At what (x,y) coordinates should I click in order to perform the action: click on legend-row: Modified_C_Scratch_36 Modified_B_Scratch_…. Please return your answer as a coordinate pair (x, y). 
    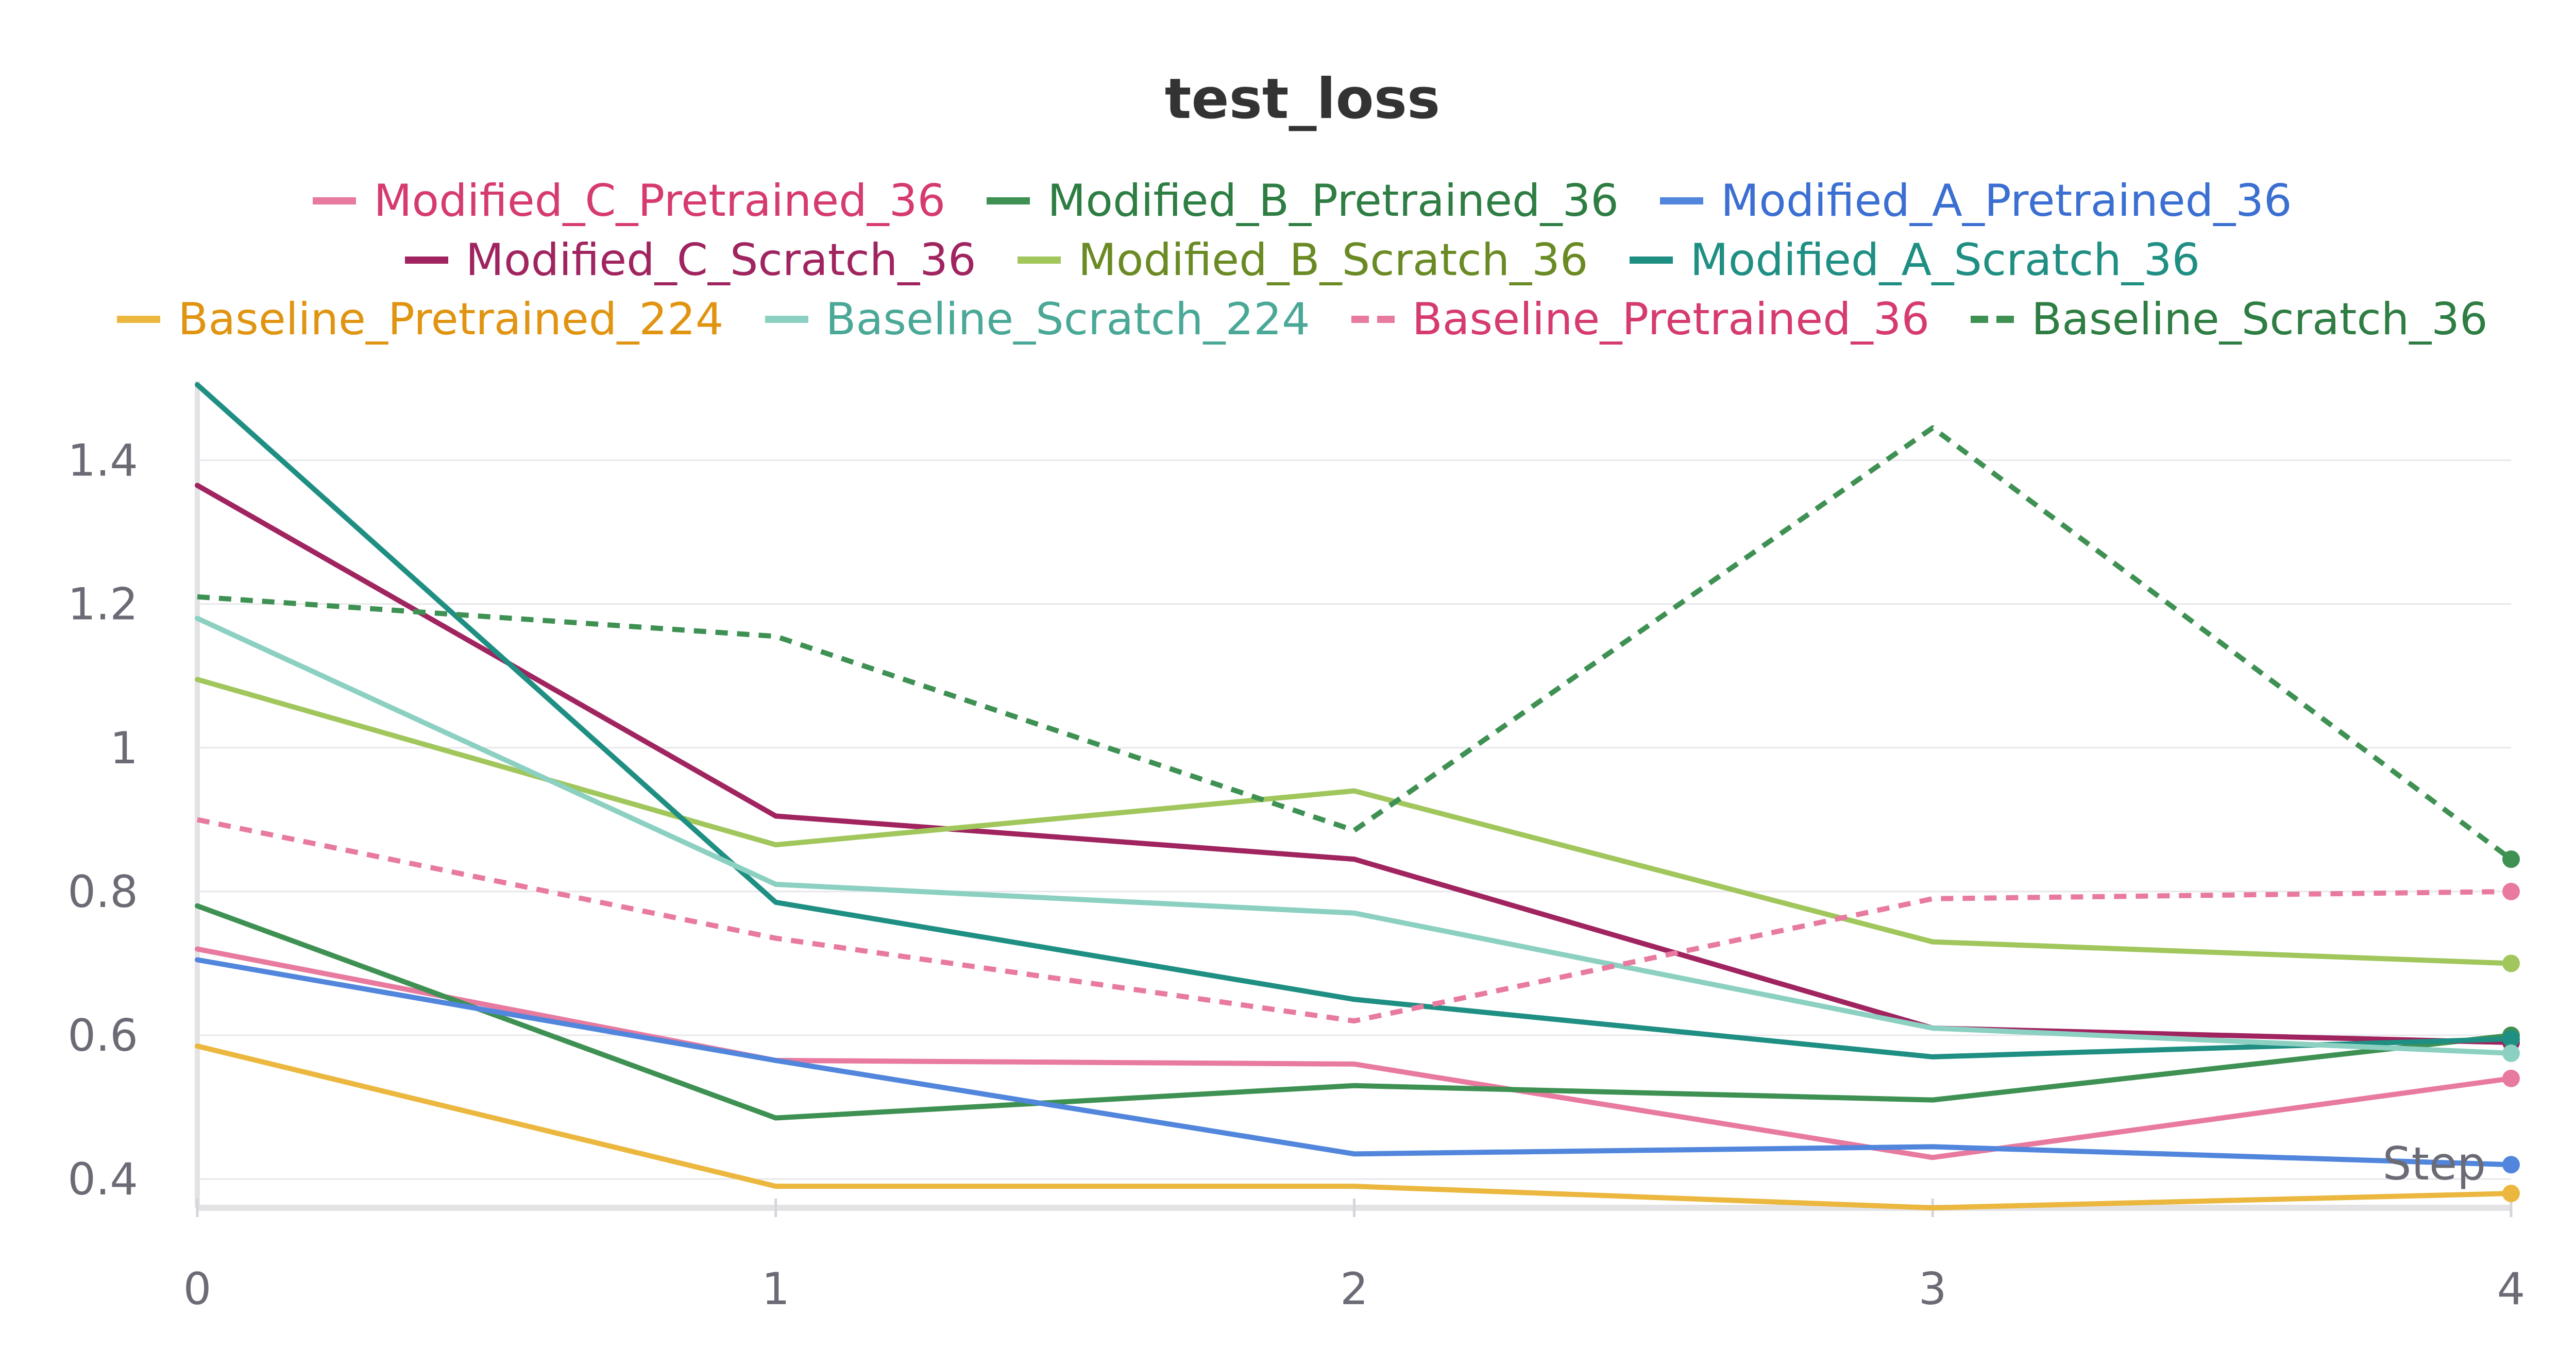
    Looking at the image, I should click on (1288, 260).